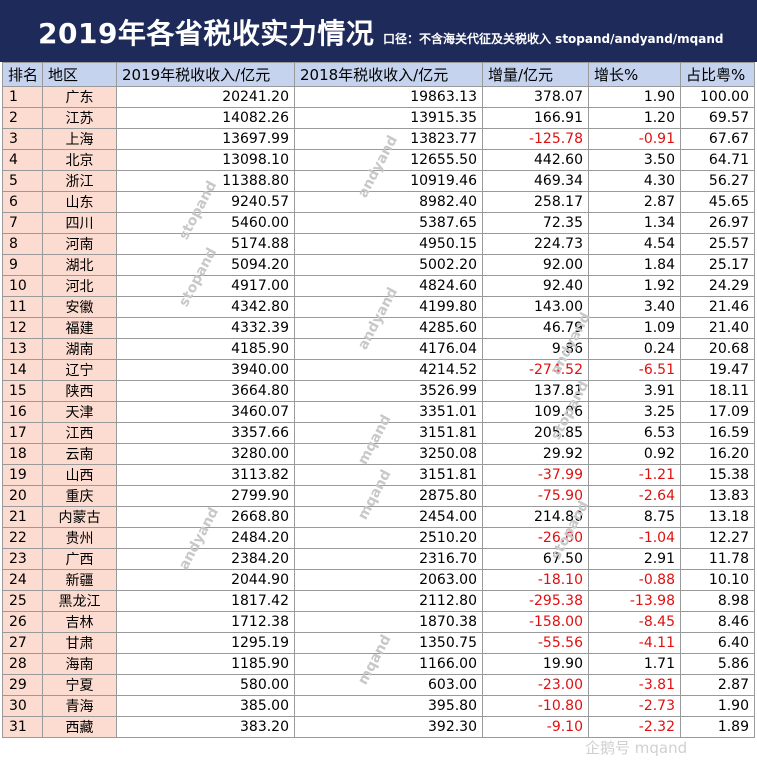 This screenshot has height=774, width=757. What do you see at coordinates (388, 370) in the screenshot?
I see `revenue-2018-cell: 4214.52` at bounding box center [388, 370].